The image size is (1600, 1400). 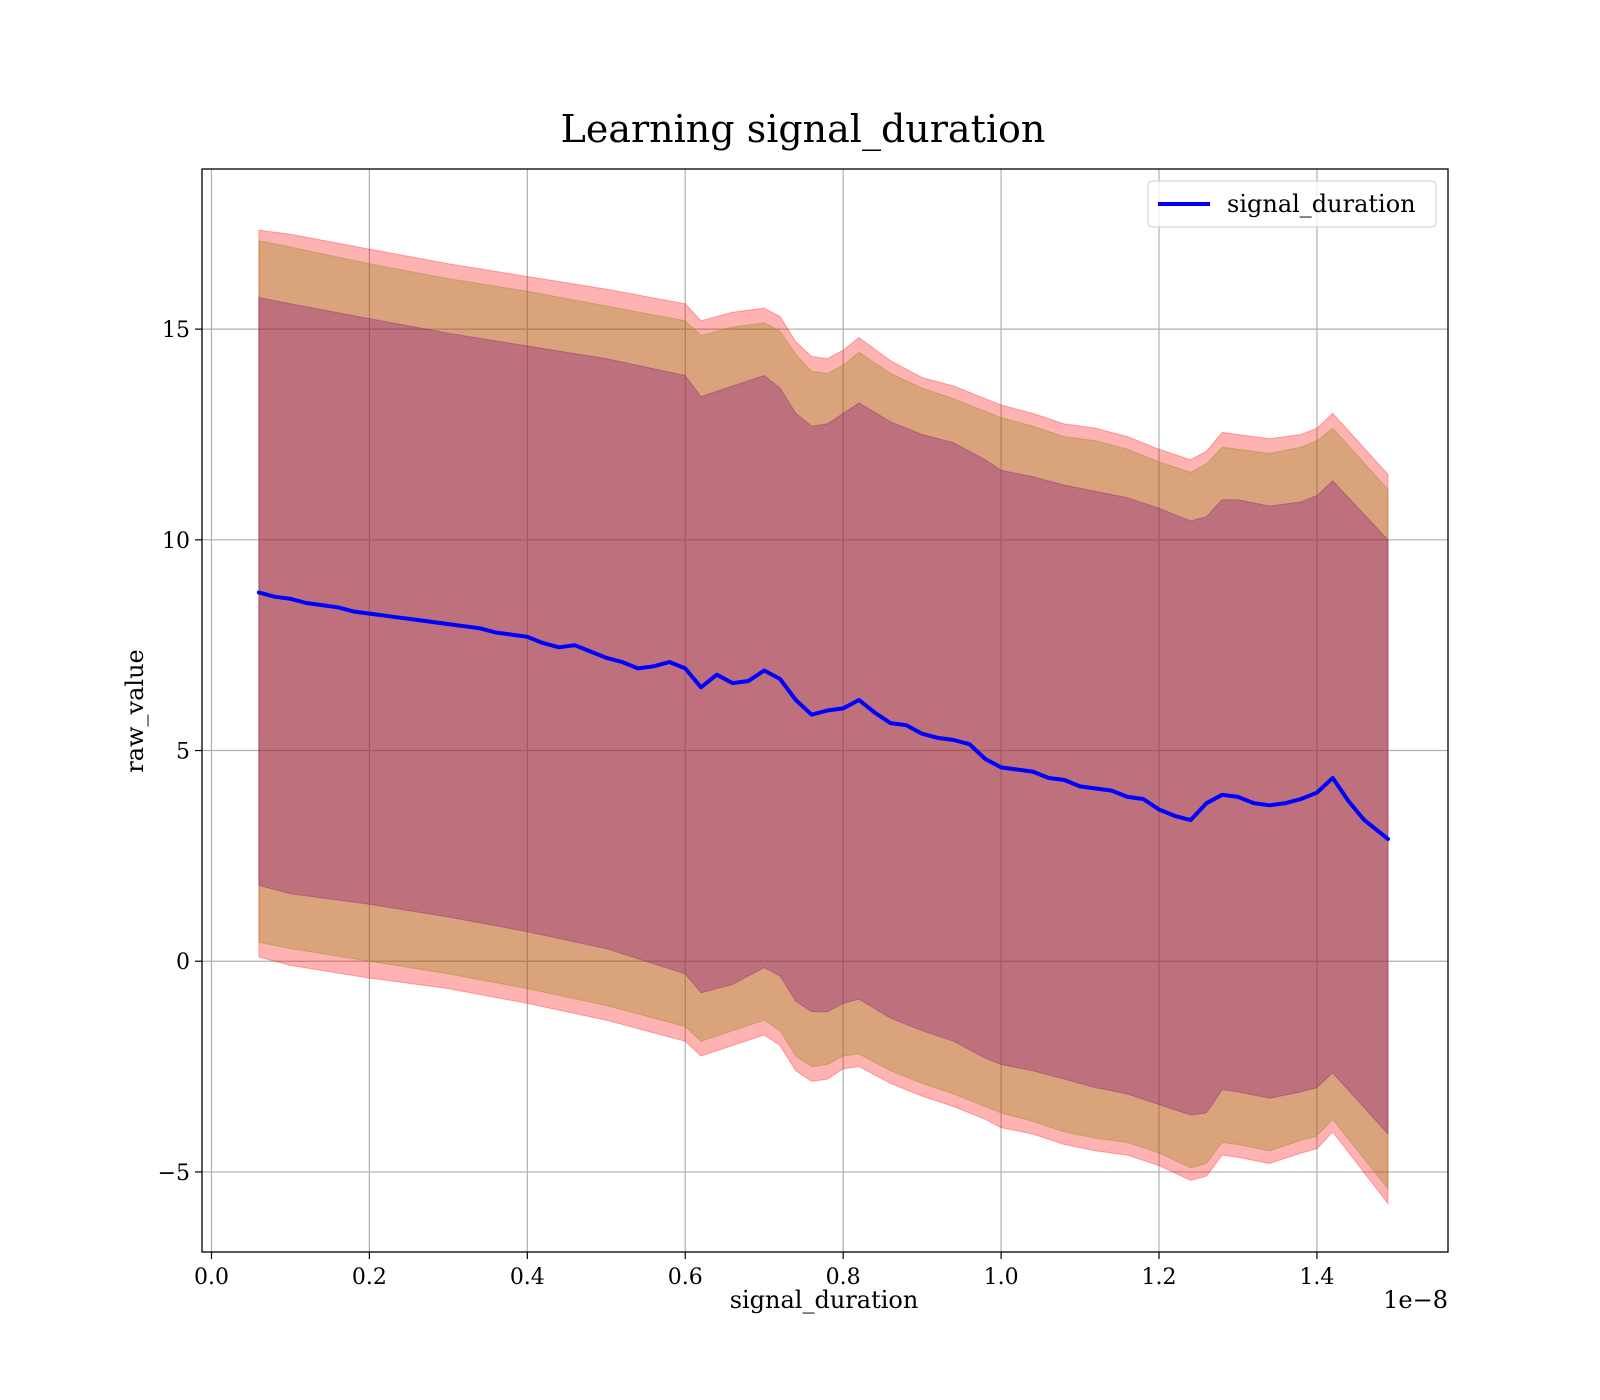 I want to click on x-tick-label: 1.4, so click(x=1316, y=1277).